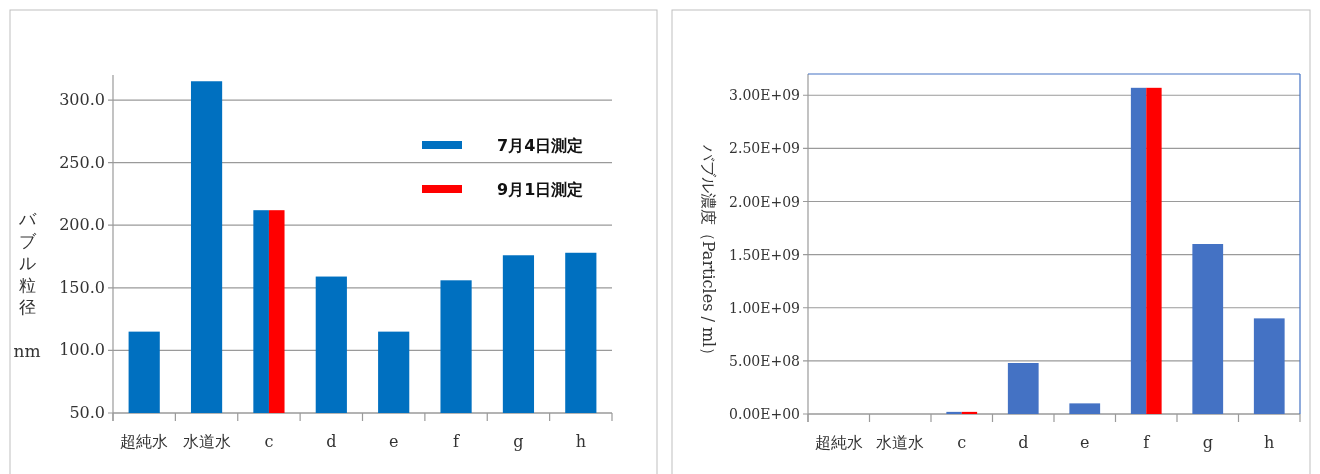 Image resolution: width=1320 pixels, height=474 pixels. What do you see at coordinates (764, 95) in the screenshot?
I see `y-tick-label: 3.00E+09` at bounding box center [764, 95].